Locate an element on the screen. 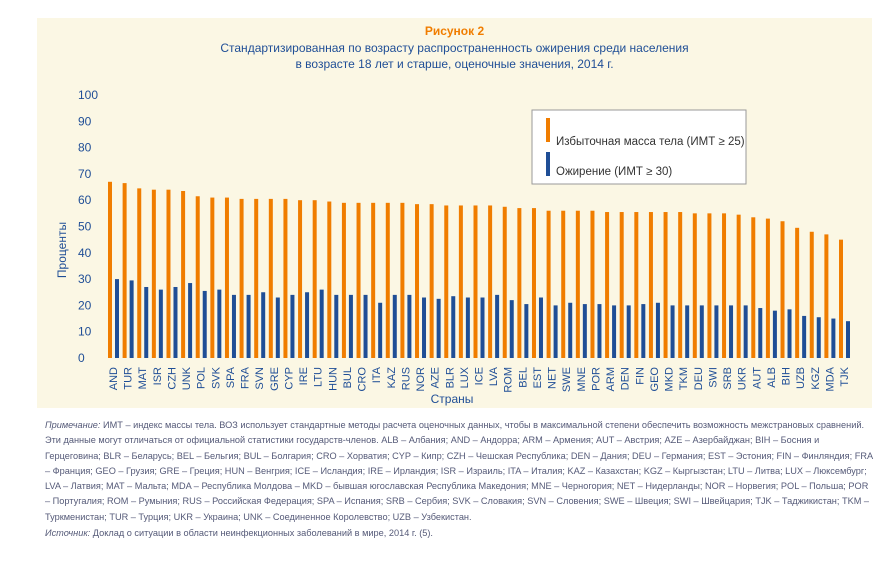 This screenshot has width=892, height=576. x-tick-label: SRB is located at coordinates (728, 378).